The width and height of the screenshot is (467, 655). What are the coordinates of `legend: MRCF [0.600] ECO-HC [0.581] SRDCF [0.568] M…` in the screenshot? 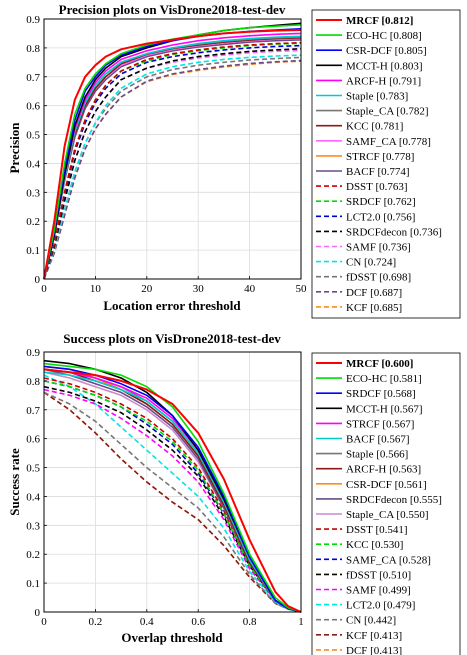 It's located at (386, 503).